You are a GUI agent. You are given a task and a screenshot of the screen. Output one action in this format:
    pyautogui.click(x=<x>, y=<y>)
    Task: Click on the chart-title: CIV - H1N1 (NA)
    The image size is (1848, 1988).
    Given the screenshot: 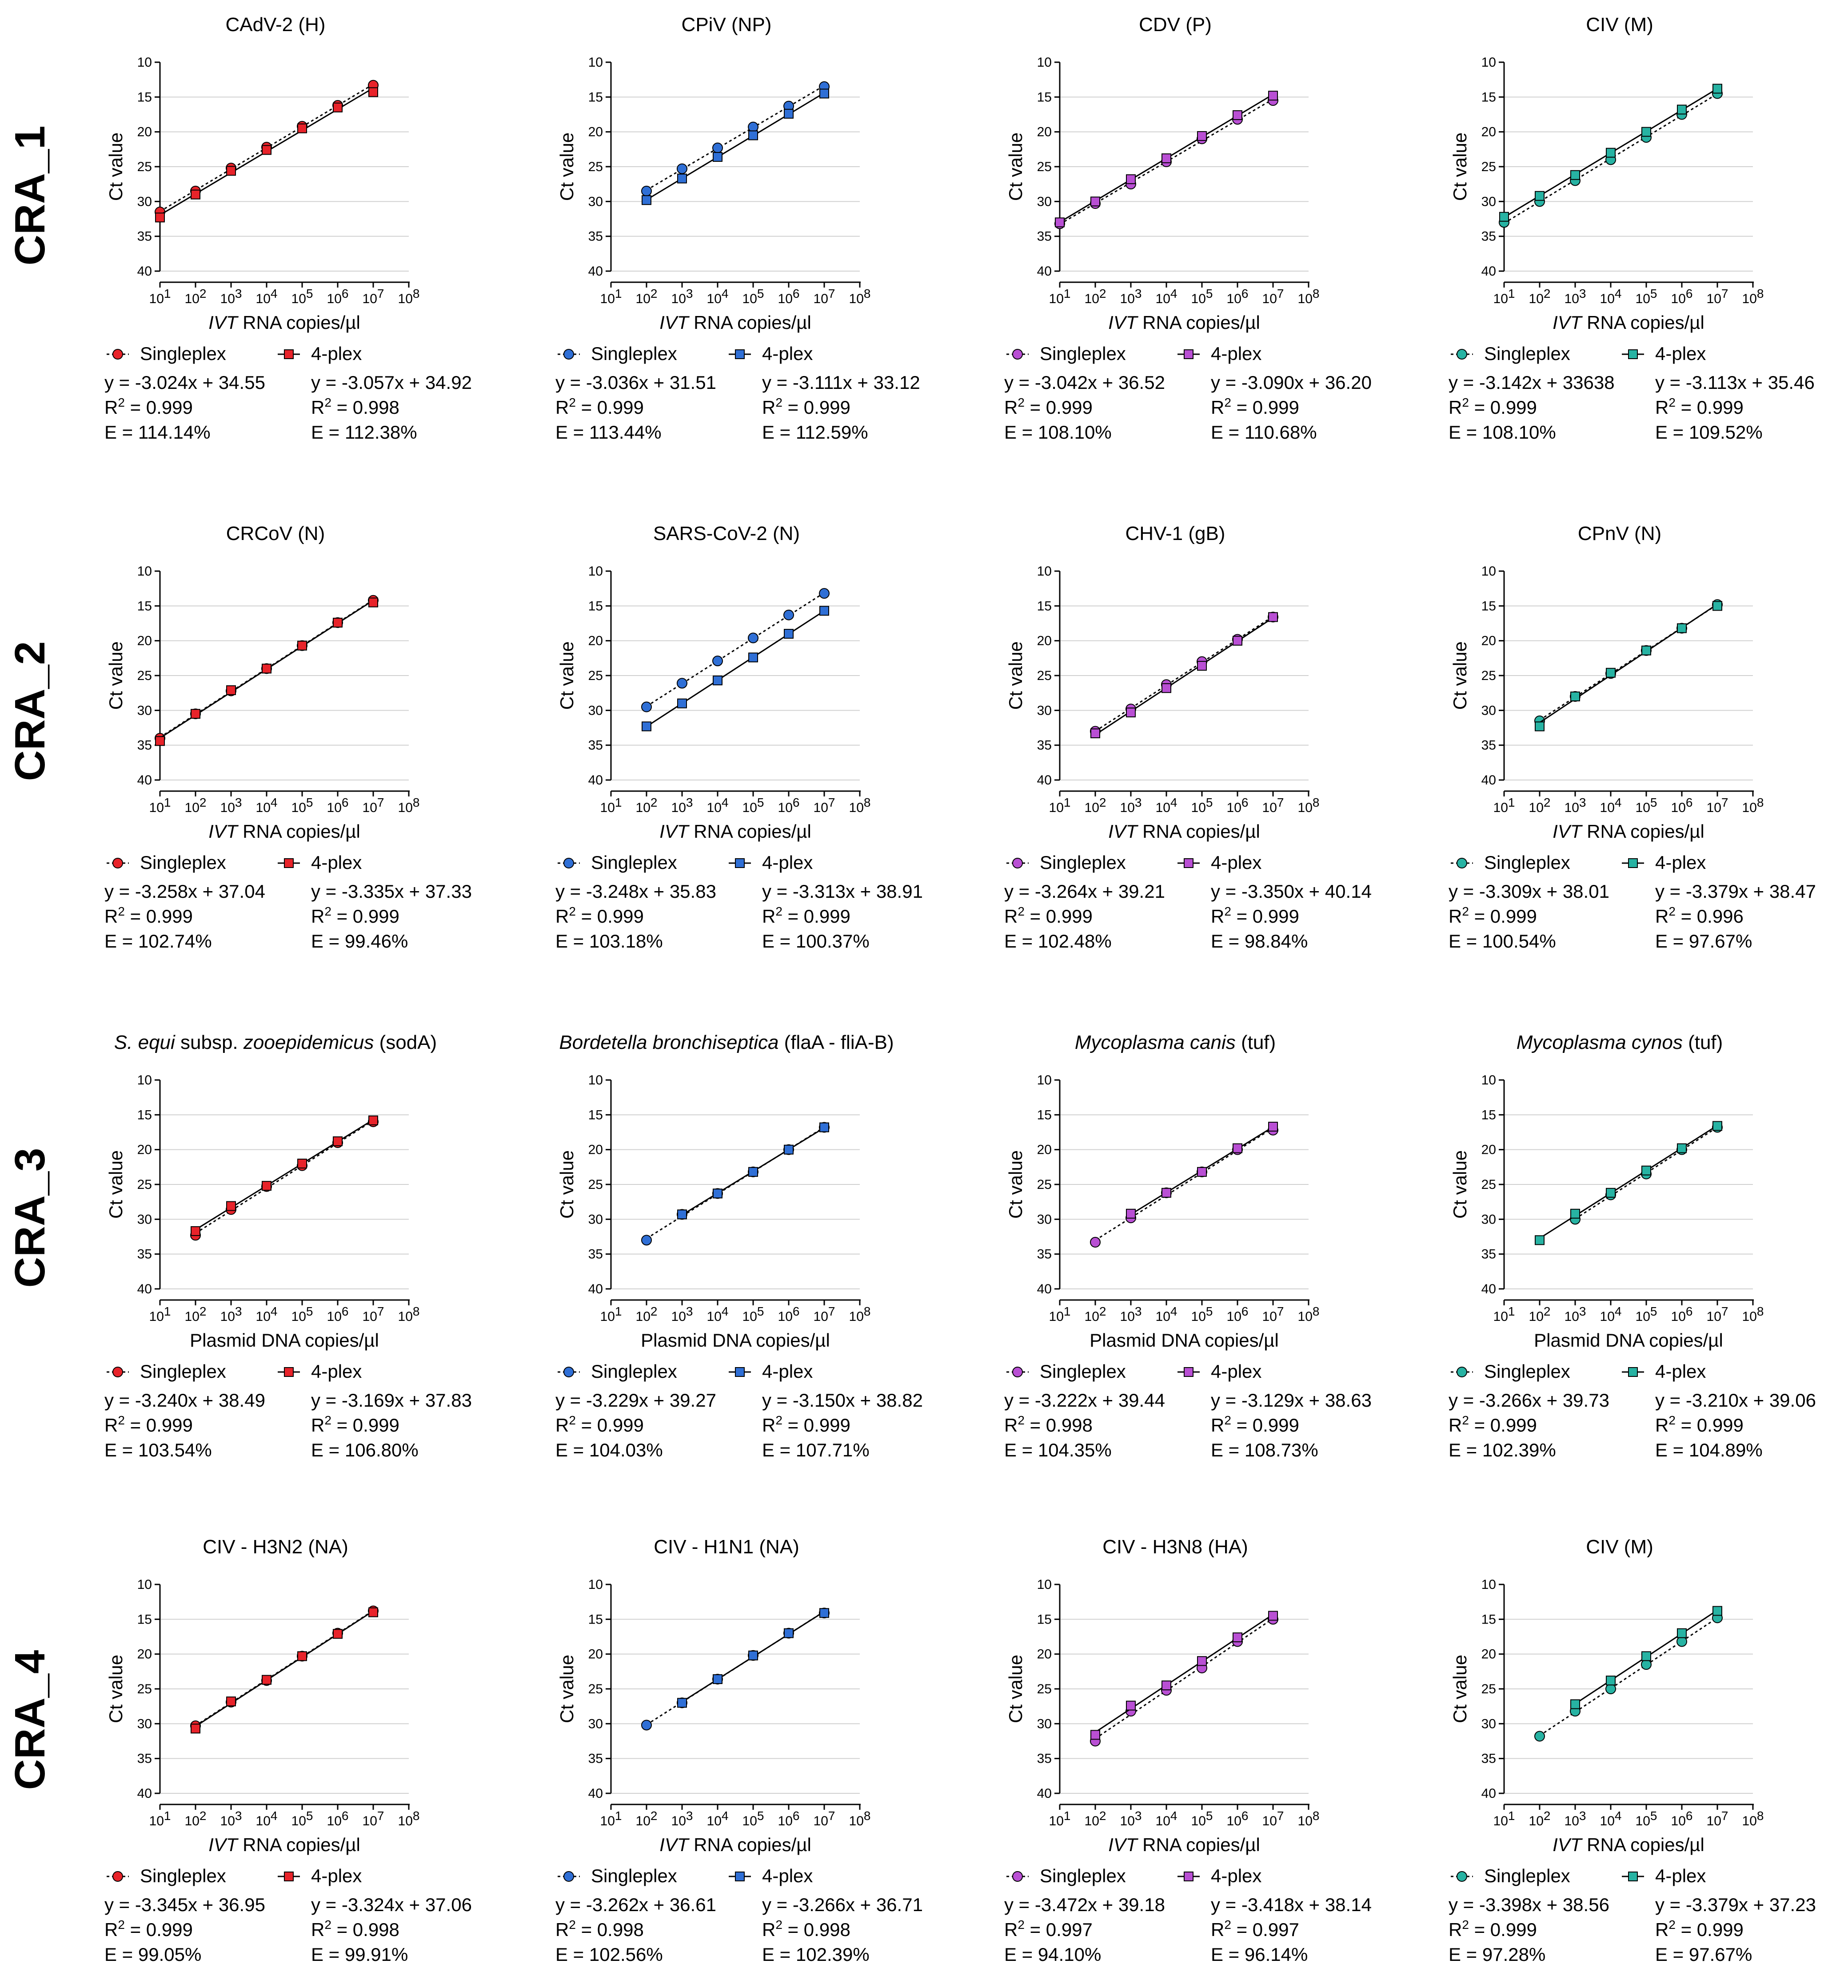 What is the action you would take?
    pyautogui.click(x=727, y=1547)
    